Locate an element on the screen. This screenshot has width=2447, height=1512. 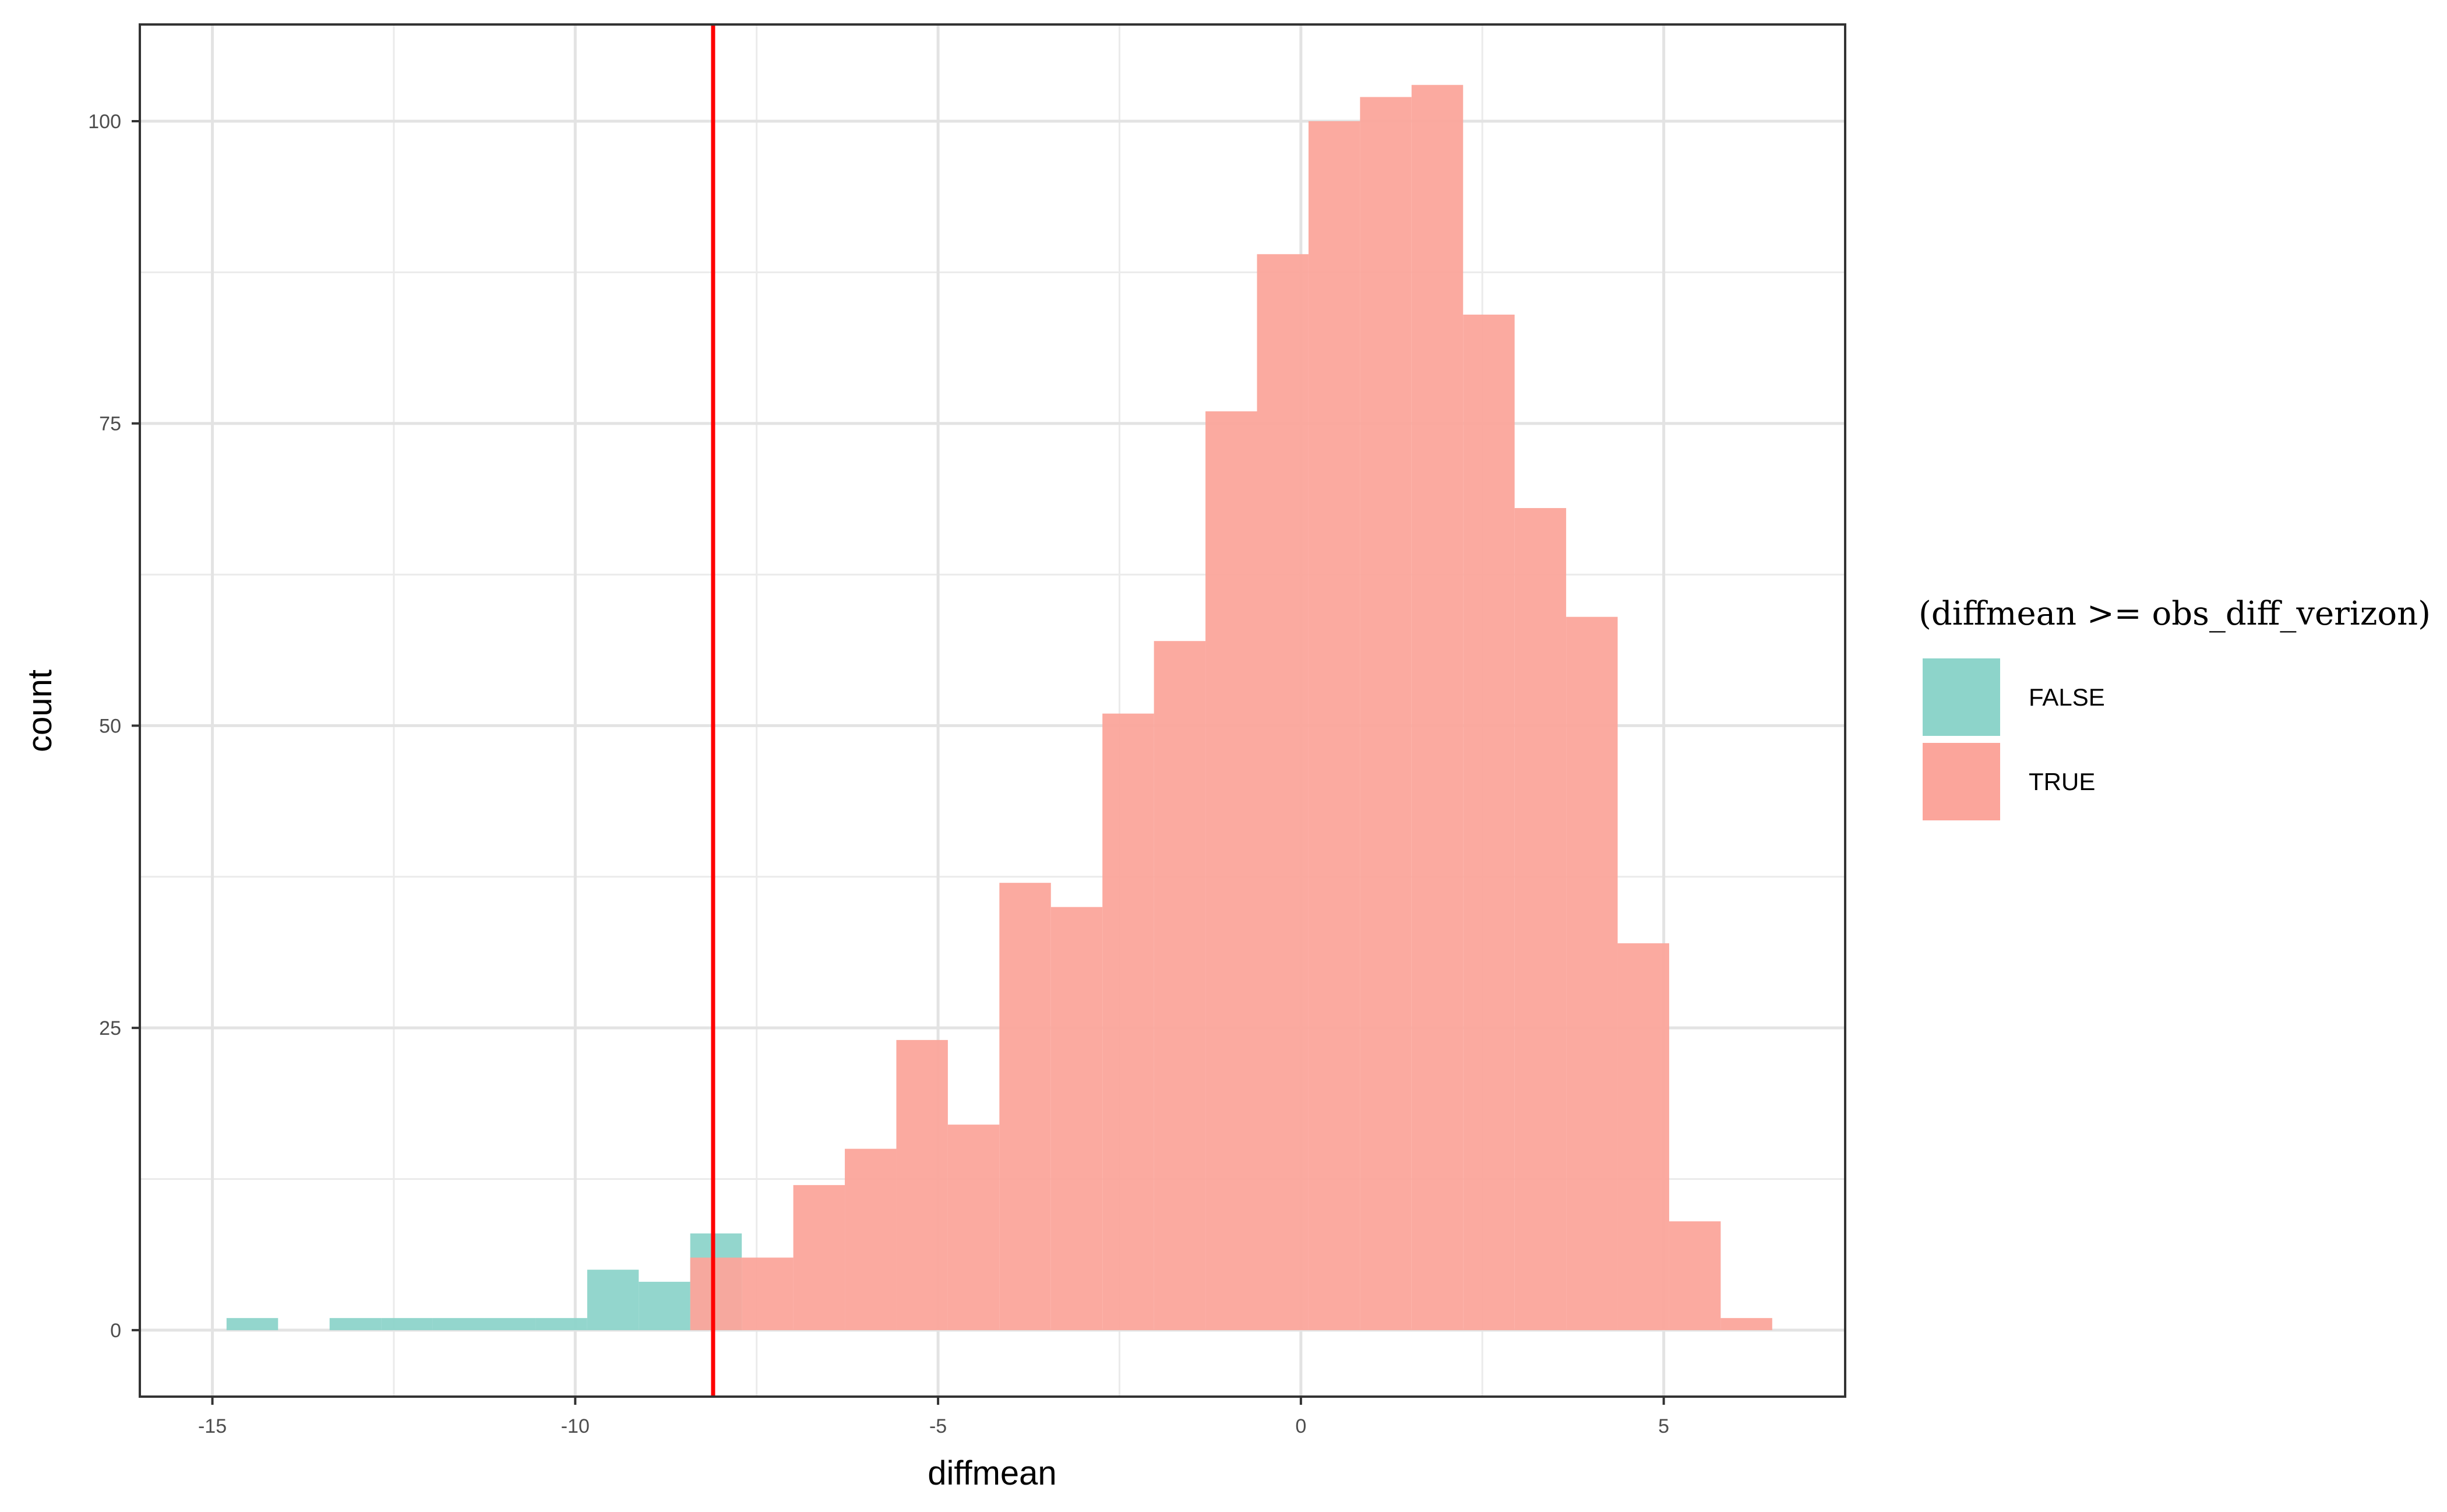
x-axis: -15 -10 -5 0 5 is located at coordinates (933, 1417).